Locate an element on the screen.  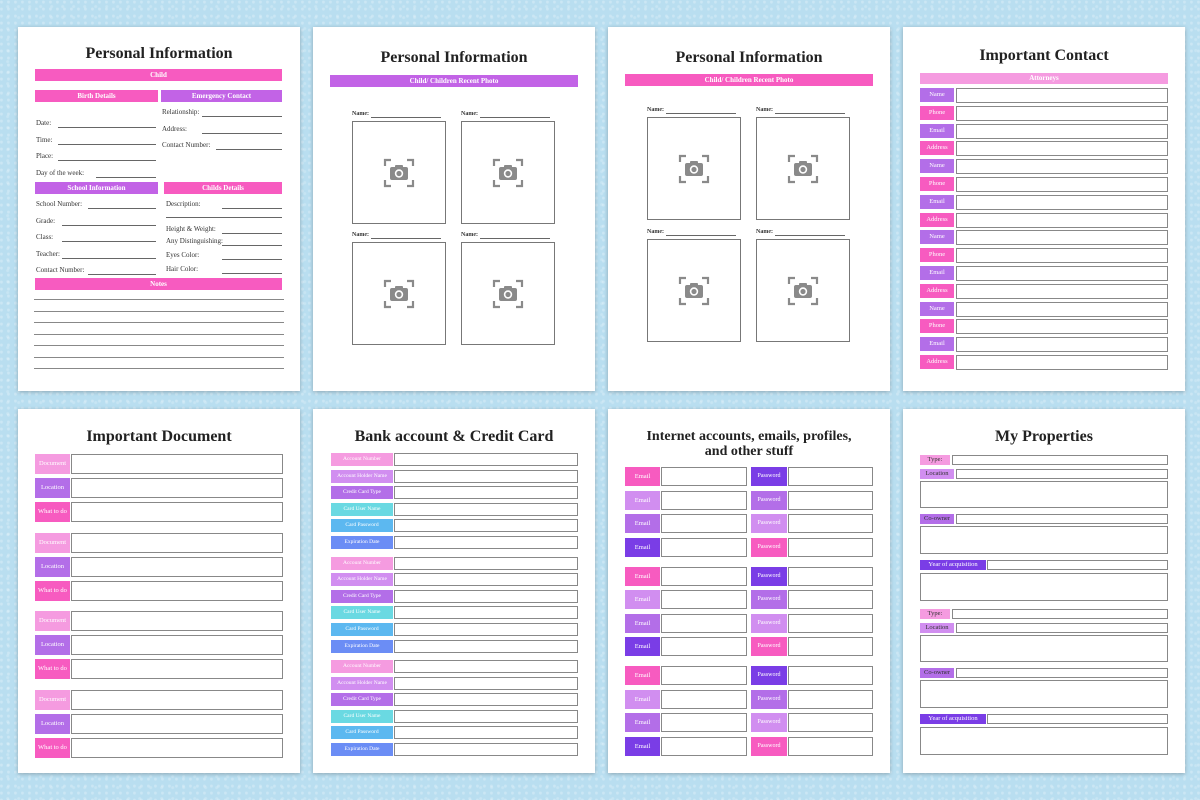
type-input is located at coordinates (1060, 614).